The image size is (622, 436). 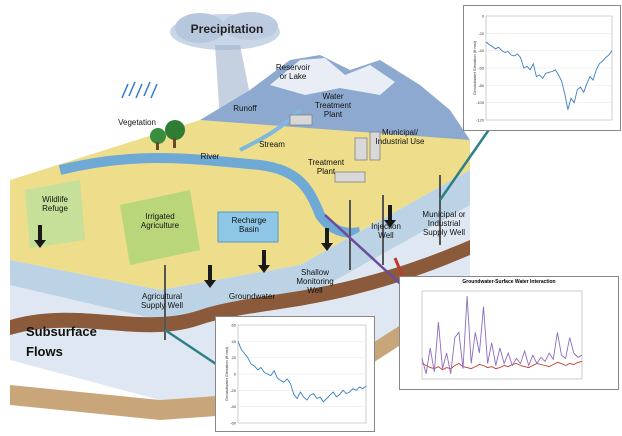 What do you see at coordinates (167, 135) in the screenshot?
I see `trees` at bounding box center [167, 135].